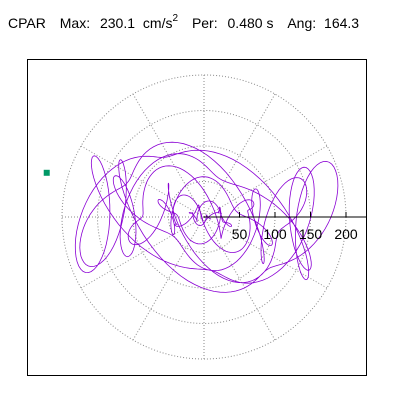 The width and height of the screenshot is (400, 400). What do you see at coordinates (27, 22) in the screenshot?
I see `station-name: CPAR` at bounding box center [27, 22].